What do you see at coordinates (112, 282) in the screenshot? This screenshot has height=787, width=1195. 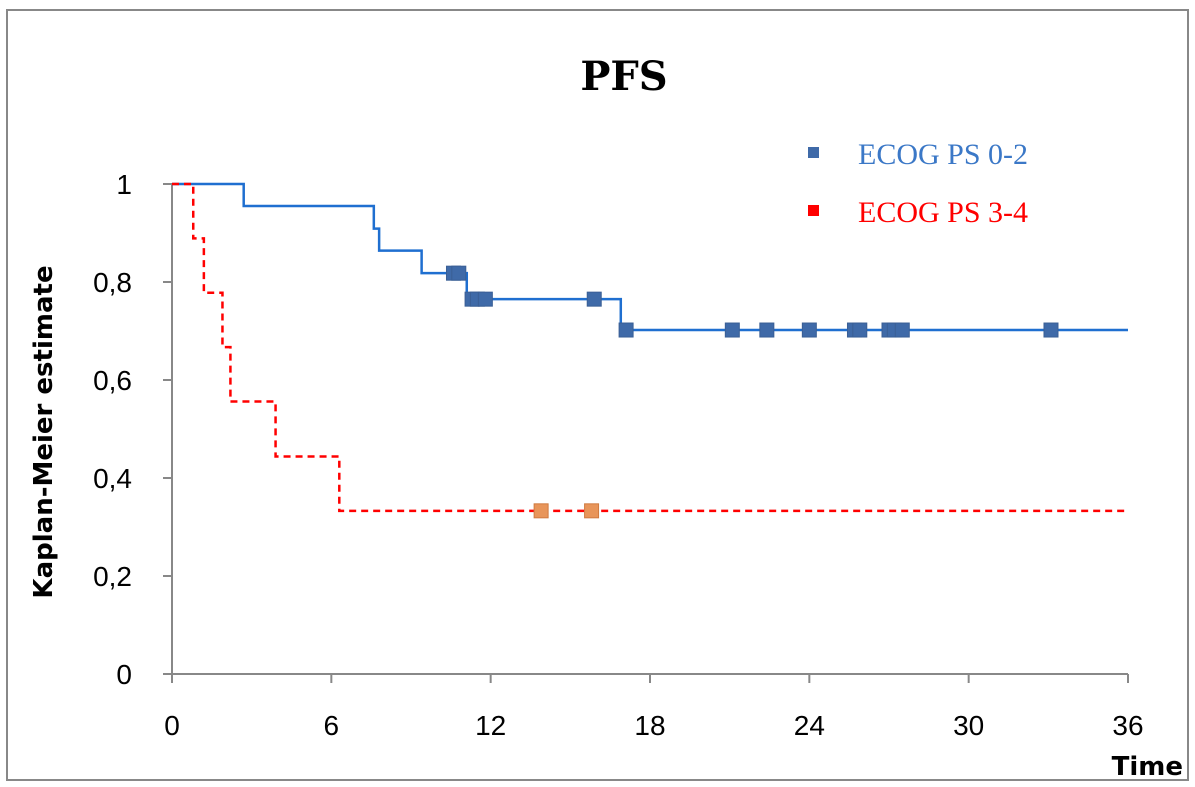 I see `y-tick-label: 0,8` at bounding box center [112, 282].